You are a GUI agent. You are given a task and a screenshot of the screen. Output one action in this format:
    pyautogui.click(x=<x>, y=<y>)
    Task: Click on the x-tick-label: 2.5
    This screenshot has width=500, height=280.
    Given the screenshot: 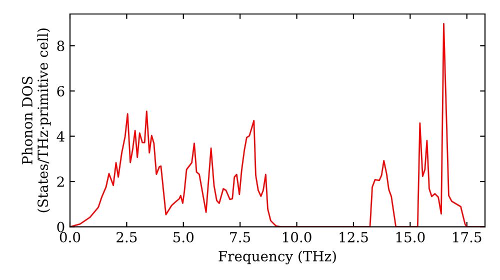 What is the action you would take?
    pyautogui.click(x=126, y=237)
    